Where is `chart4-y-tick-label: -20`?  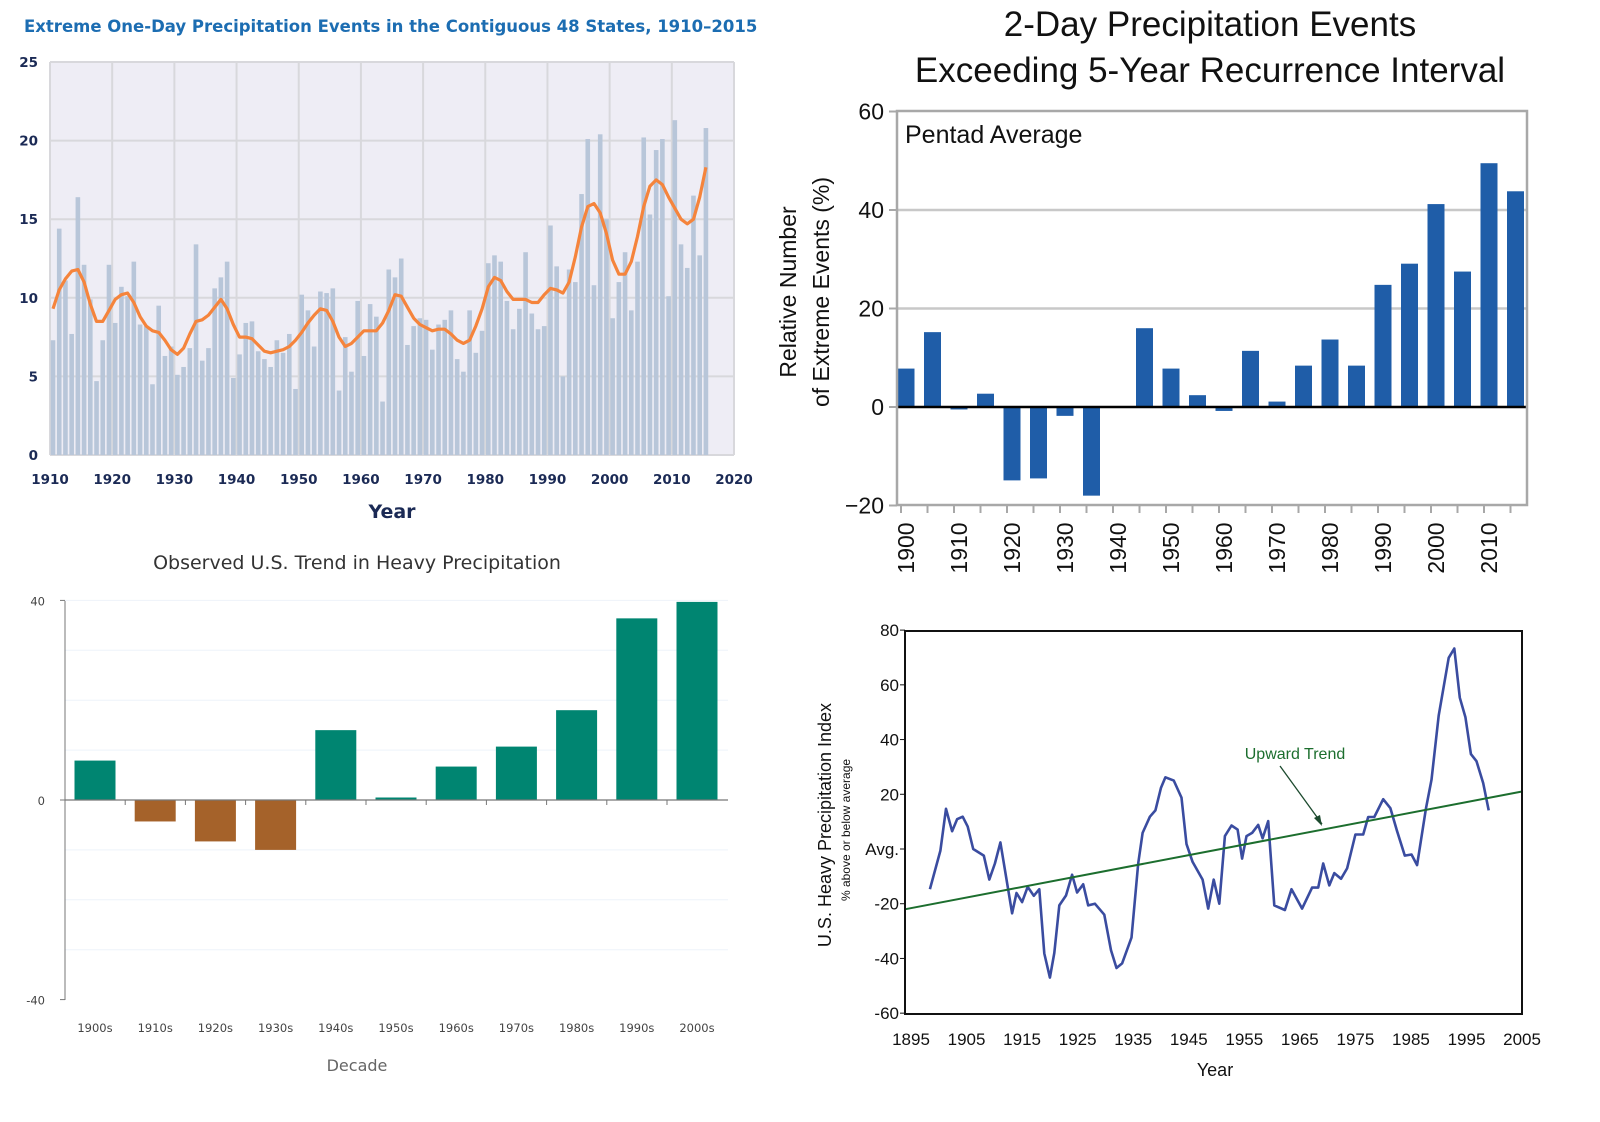
chart4-y-tick-label: -20 is located at coordinates (886, 904).